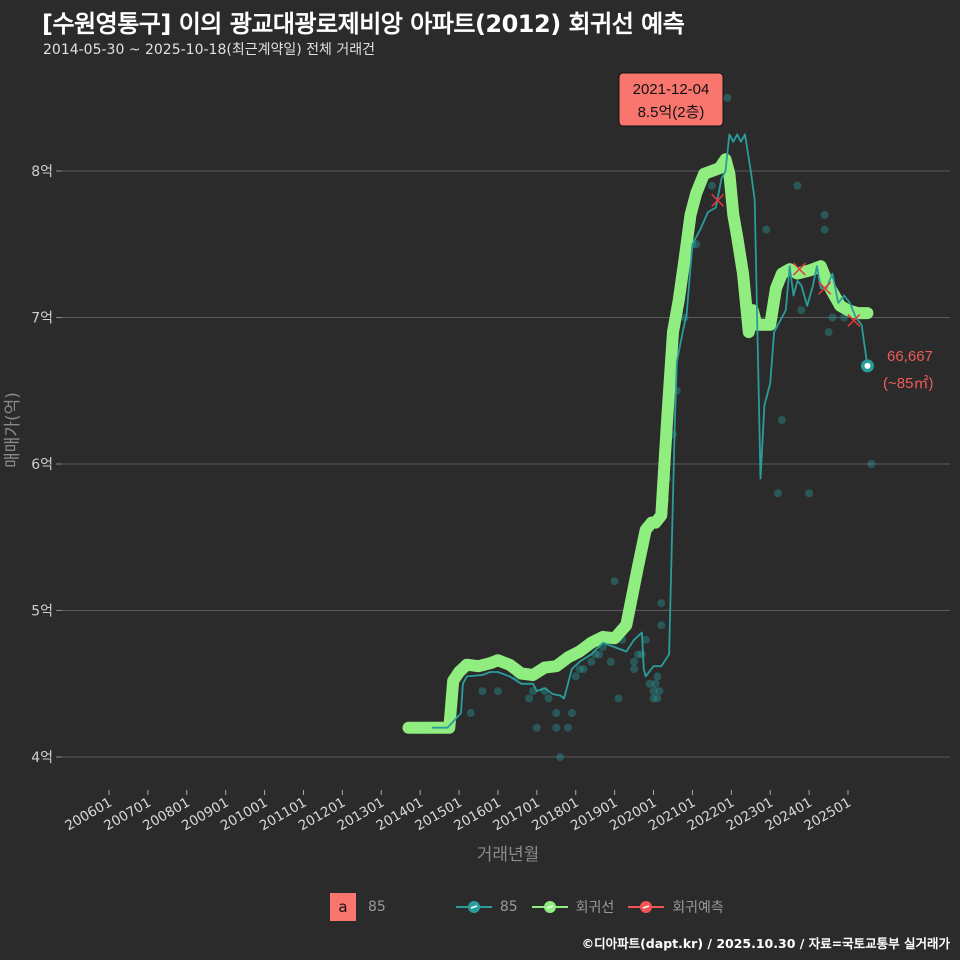 This screenshot has height=960, width=960. What do you see at coordinates (508, 855) in the screenshot?
I see `x-axis-label: 거래년월` at bounding box center [508, 855].